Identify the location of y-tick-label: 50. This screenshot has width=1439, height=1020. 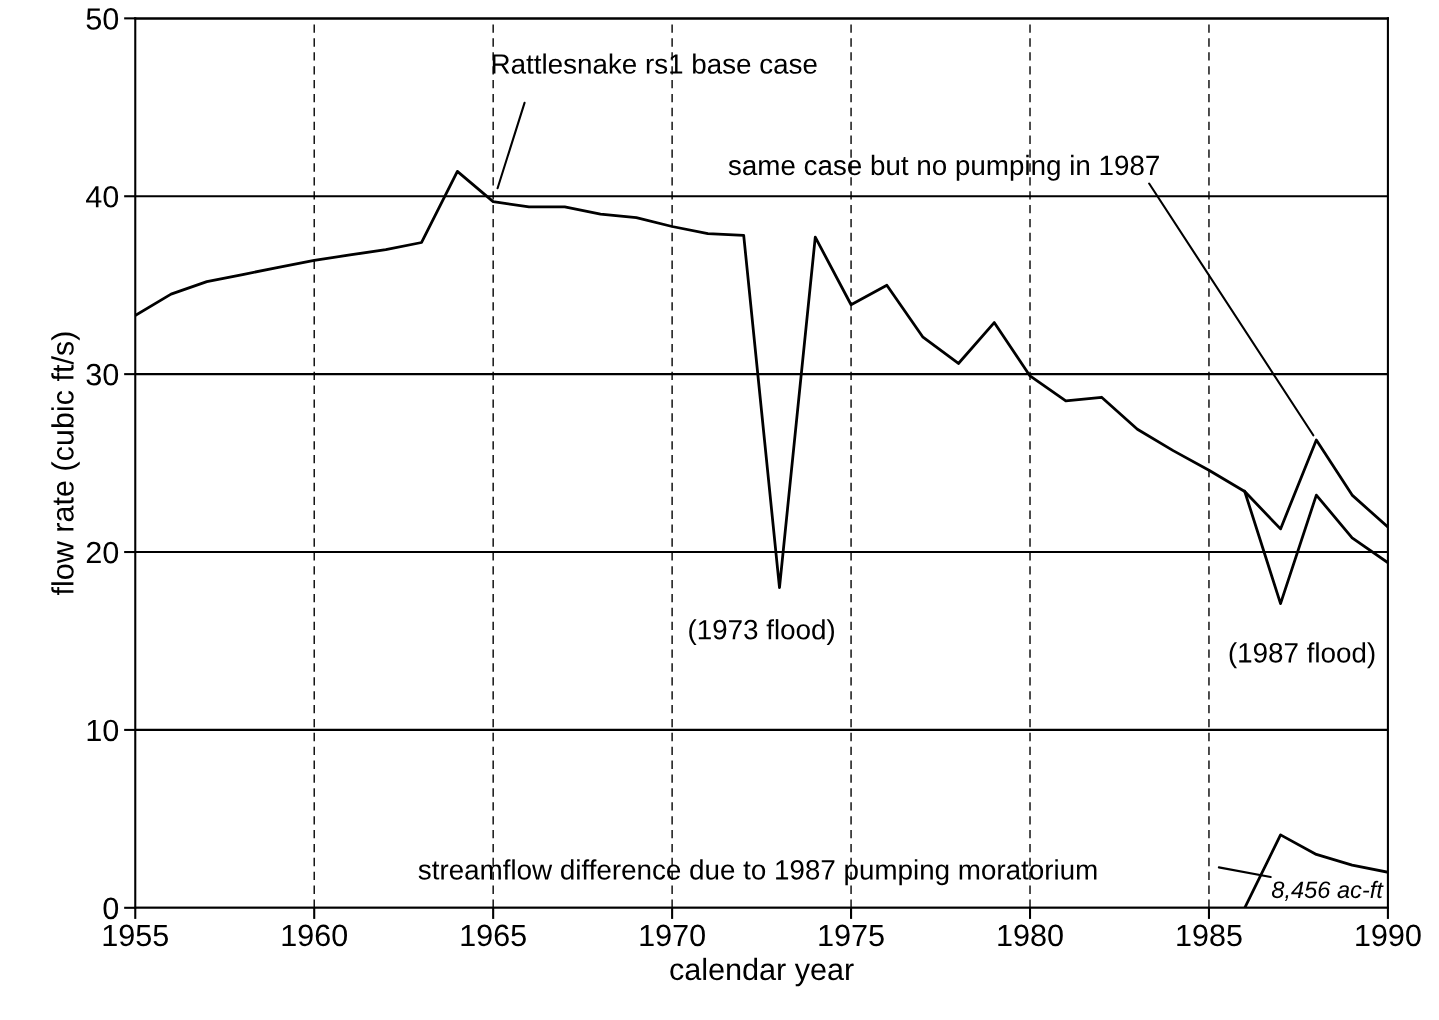
(102, 19).